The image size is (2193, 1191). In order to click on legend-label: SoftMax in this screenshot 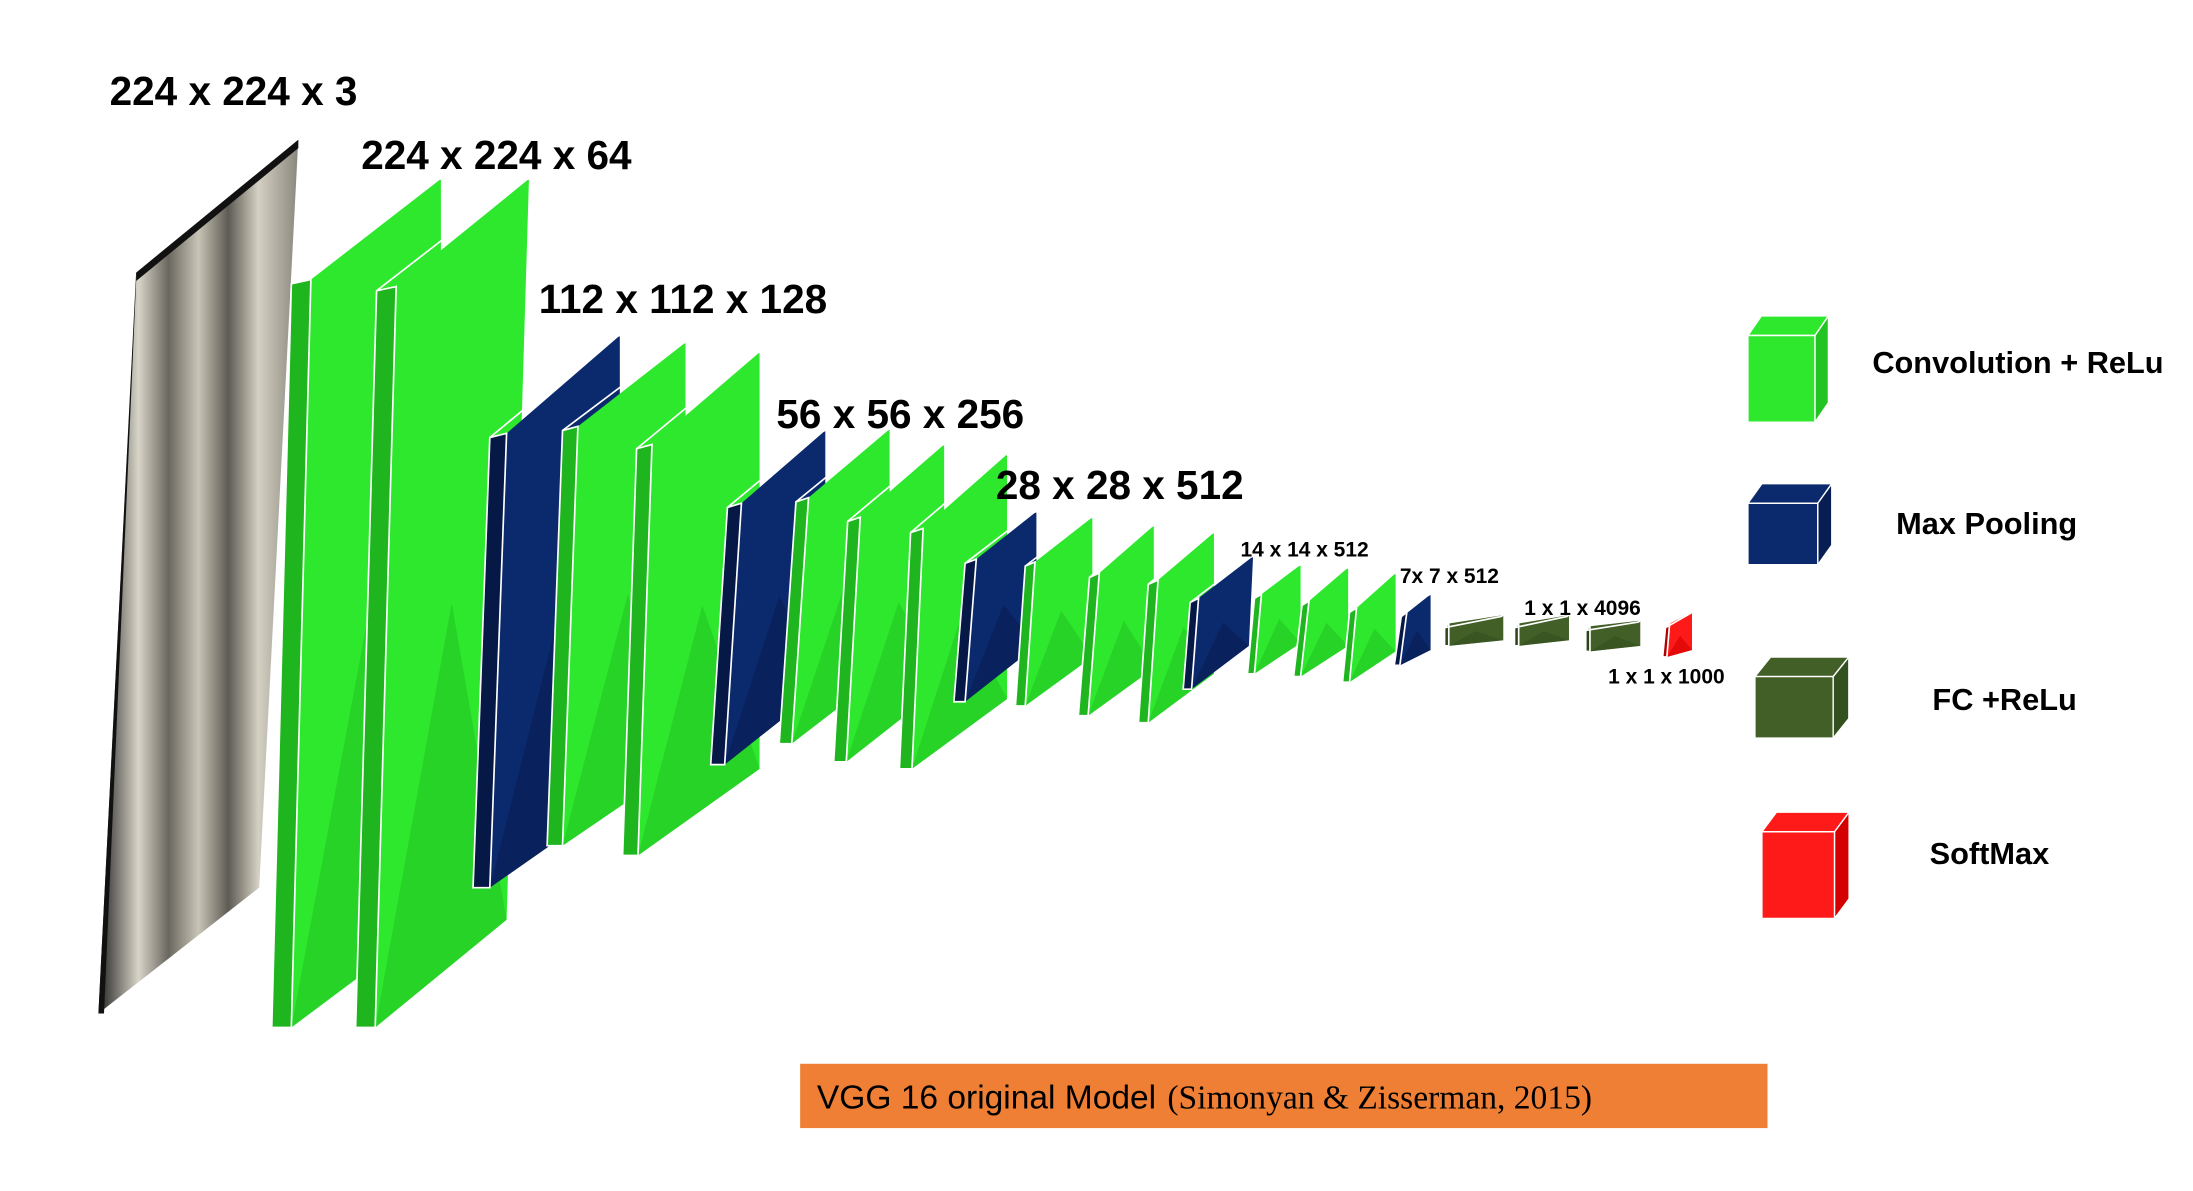, I will do `click(1990, 853)`.